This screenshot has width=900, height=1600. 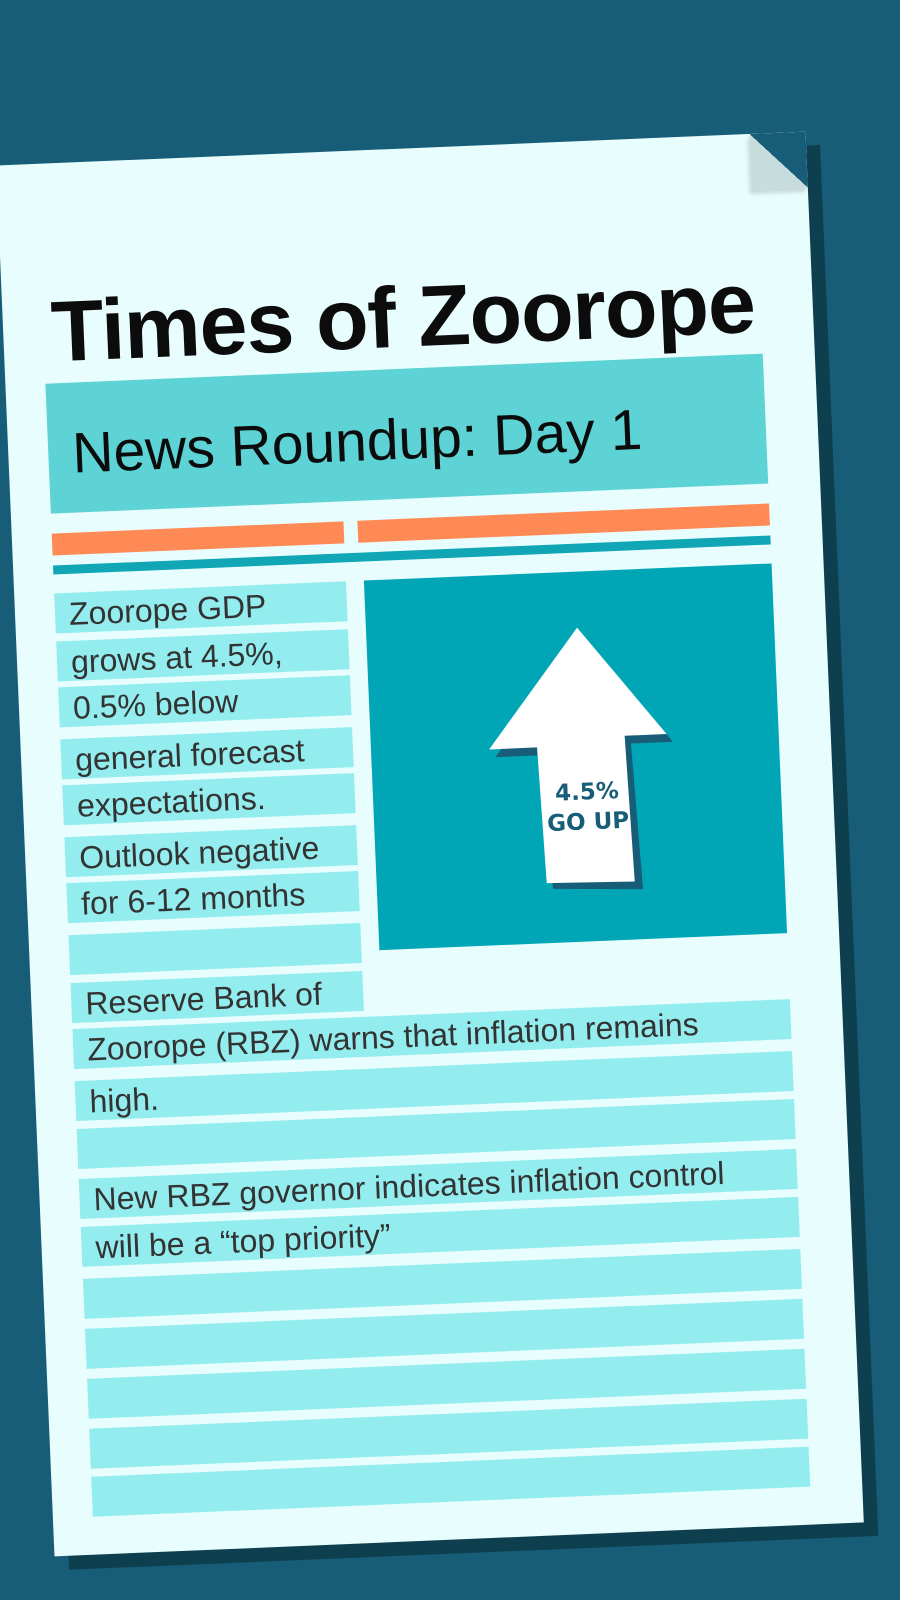 What do you see at coordinates (778, 160) in the screenshot?
I see `page-corner-fold` at bounding box center [778, 160].